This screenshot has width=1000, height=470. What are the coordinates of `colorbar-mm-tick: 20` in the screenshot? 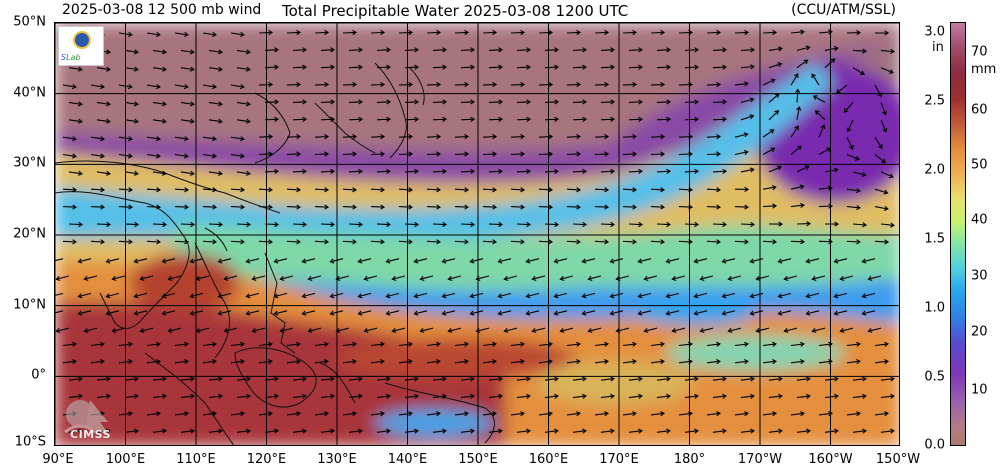 It's located at (979, 332).